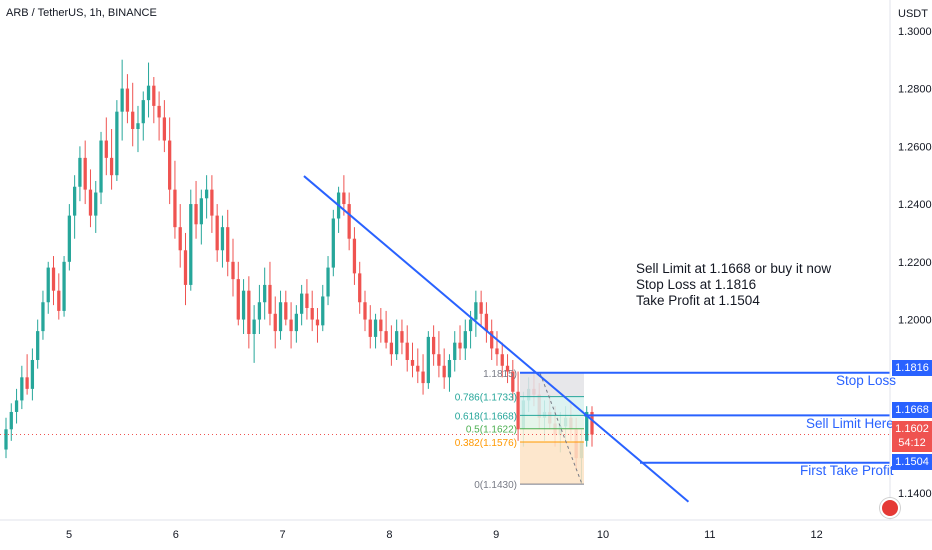 This screenshot has width=932, height=550. What do you see at coordinates (912, 443) in the screenshot?
I see `bar-countdown: 54:12` at bounding box center [912, 443].